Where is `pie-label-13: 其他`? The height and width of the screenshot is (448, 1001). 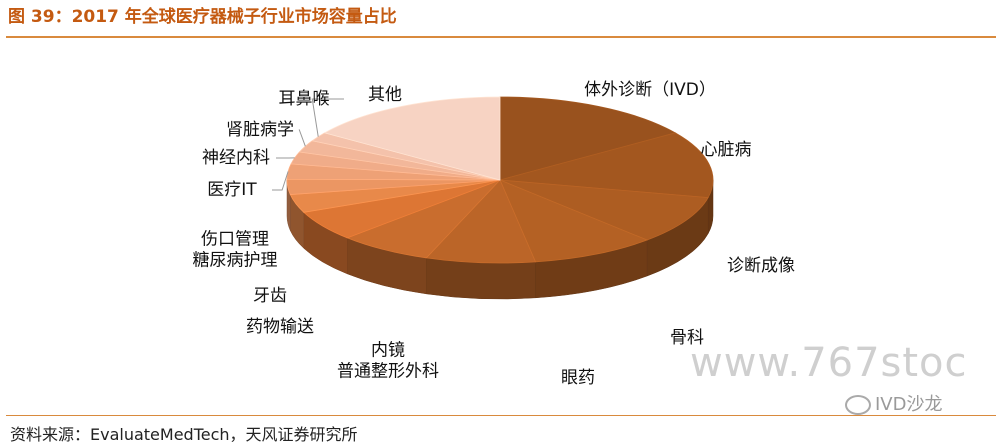
pie-label-13: 其他 is located at coordinates (385, 95).